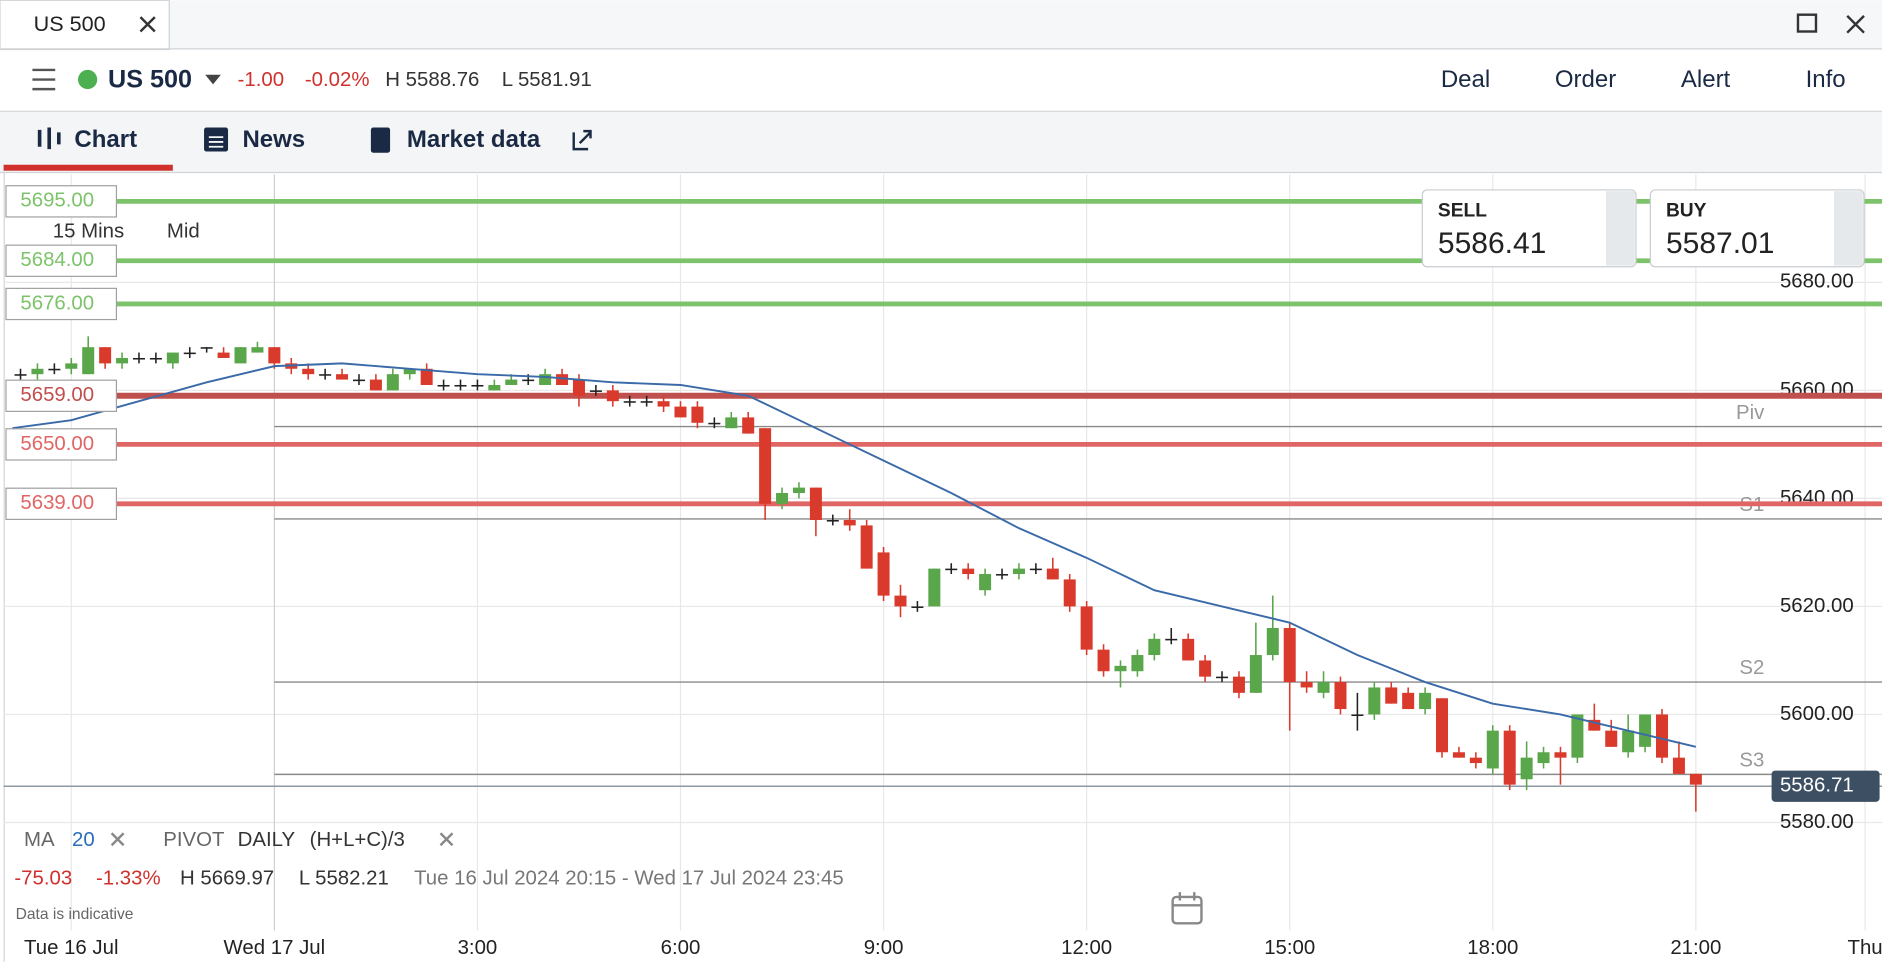 Image resolution: width=1882 pixels, height=962 pixels. What do you see at coordinates (261, 80) in the screenshot?
I see `change: -1.00` at bounding box center [261, 80].